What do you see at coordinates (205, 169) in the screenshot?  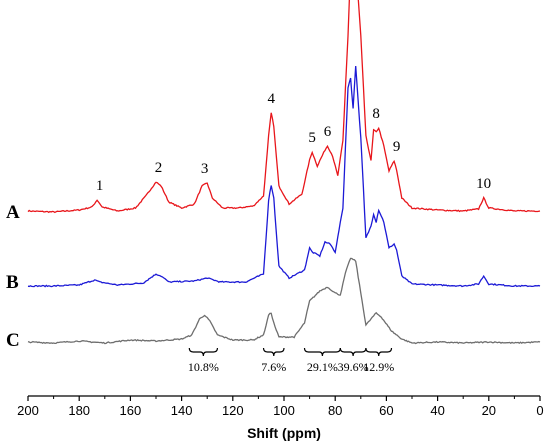 I see `peak-label: 3` at bounding box center [205, 169].